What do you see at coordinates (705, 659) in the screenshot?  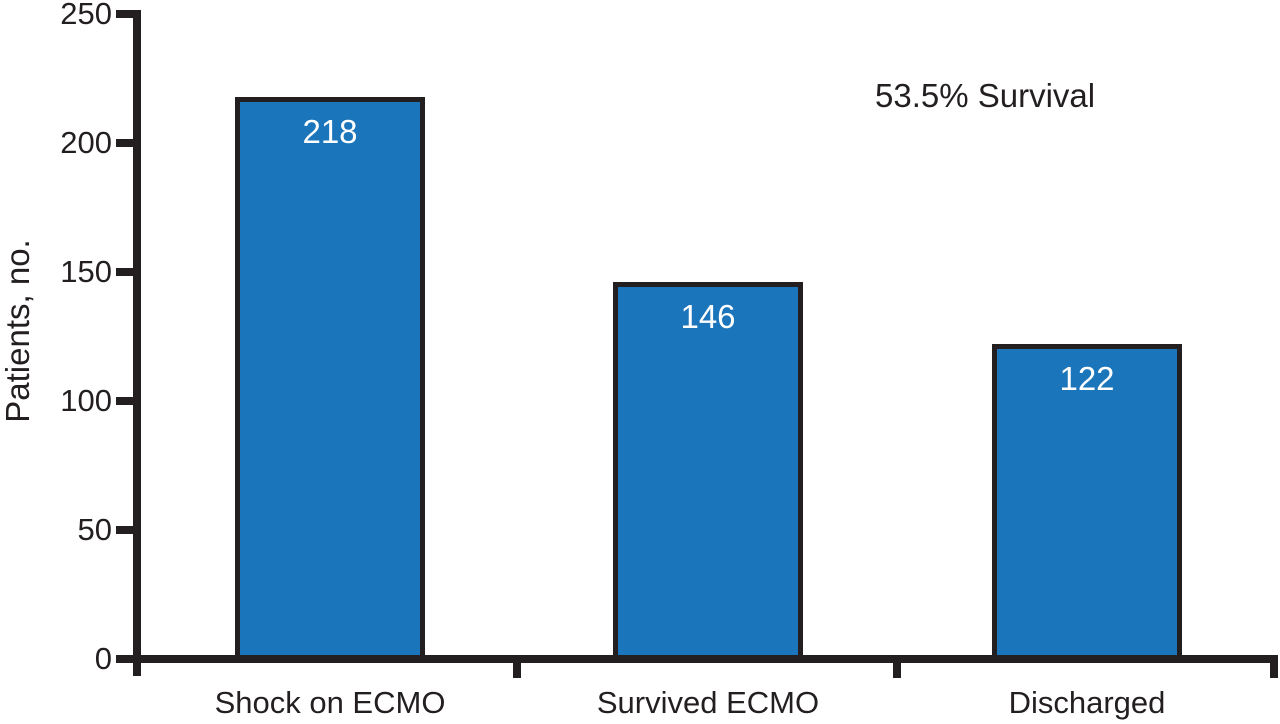 I see `x-axis-line` at bounding box center [705, 659].